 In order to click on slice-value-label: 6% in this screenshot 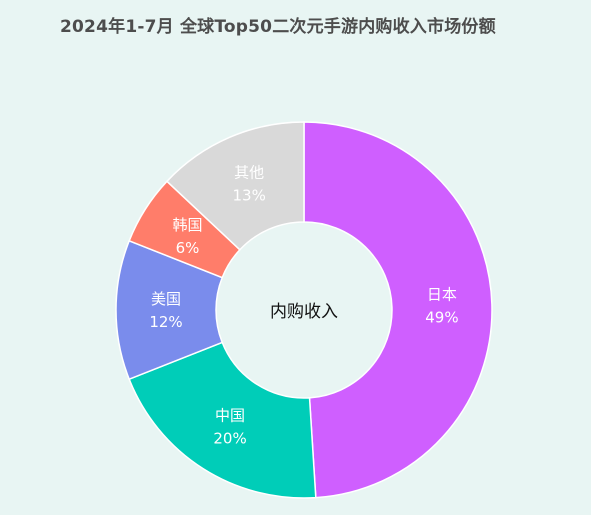, I will do `click(188, 248)`.